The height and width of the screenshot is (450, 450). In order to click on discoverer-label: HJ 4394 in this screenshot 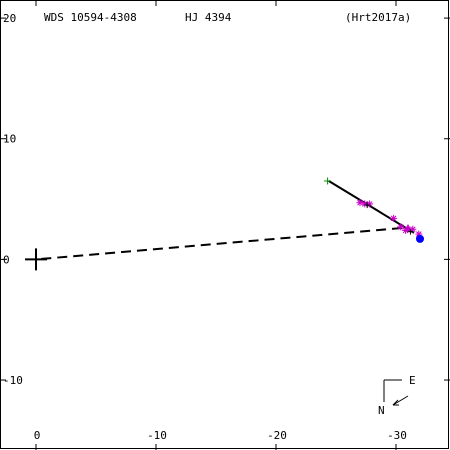, I will do `click(208, 17)`.